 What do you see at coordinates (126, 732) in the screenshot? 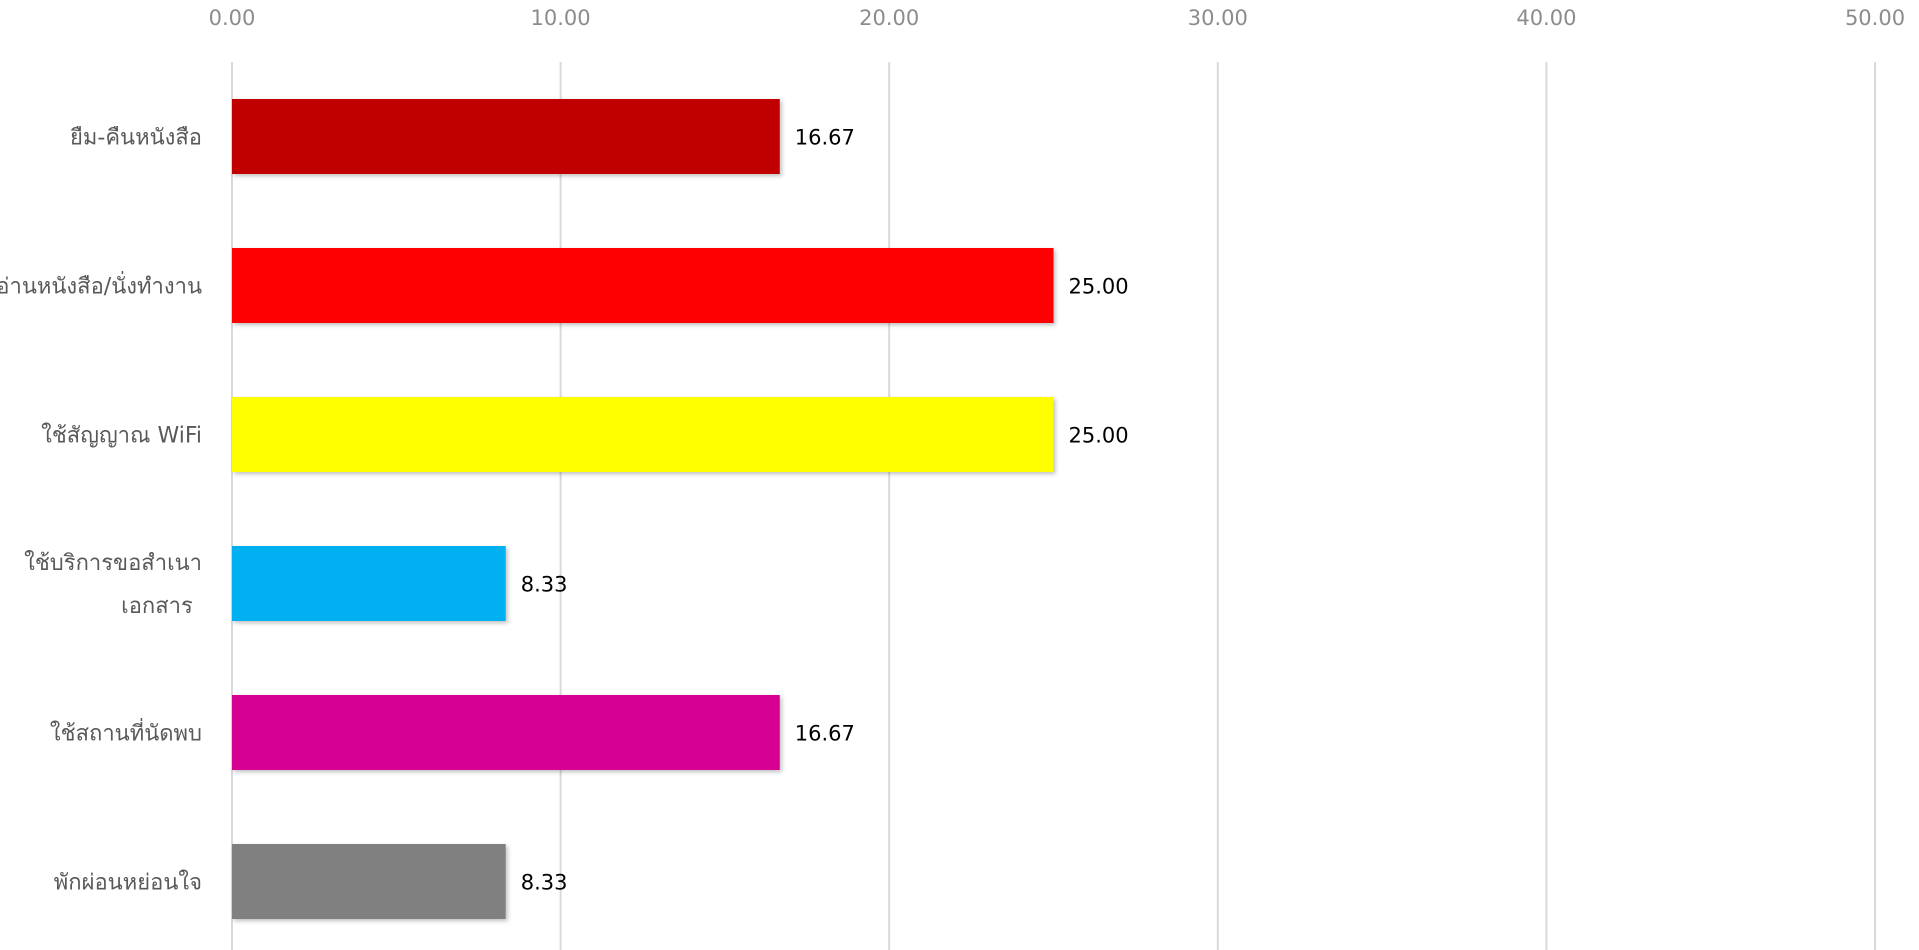
I see `category-label: ใช้สถานที่นัดพบ` at bounding box center [126, 732].